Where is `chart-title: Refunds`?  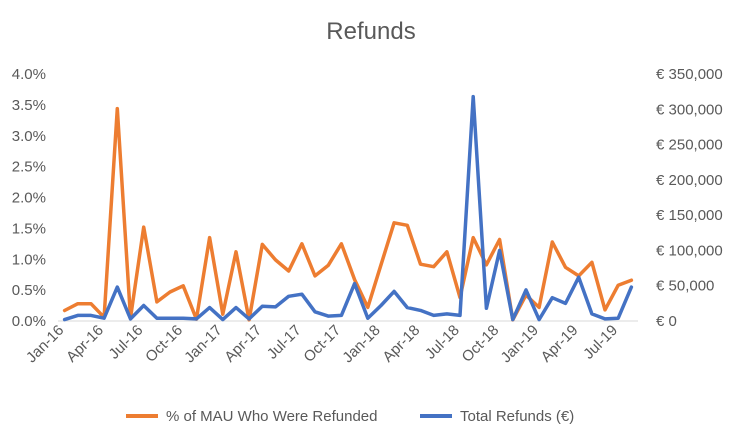
chart-title: Refunds is located at coordinates (370, 31).